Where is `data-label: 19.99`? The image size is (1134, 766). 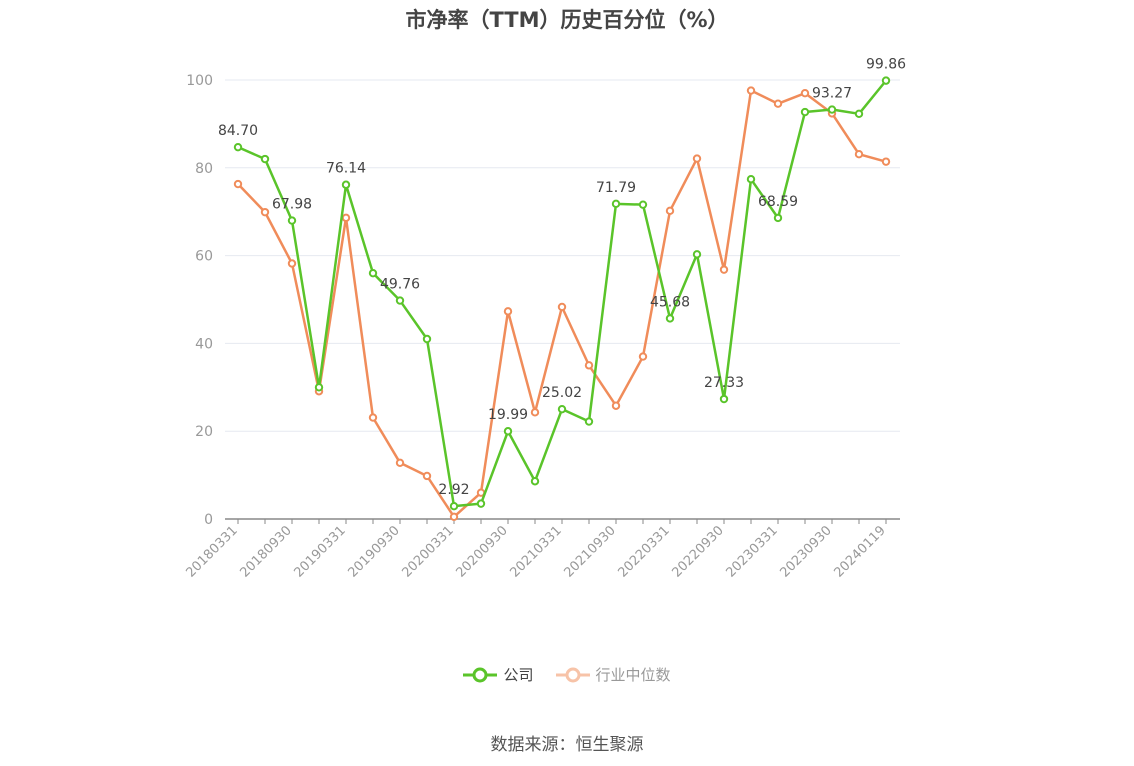 data-label: 19.99 is located at coordinates (508, 415).